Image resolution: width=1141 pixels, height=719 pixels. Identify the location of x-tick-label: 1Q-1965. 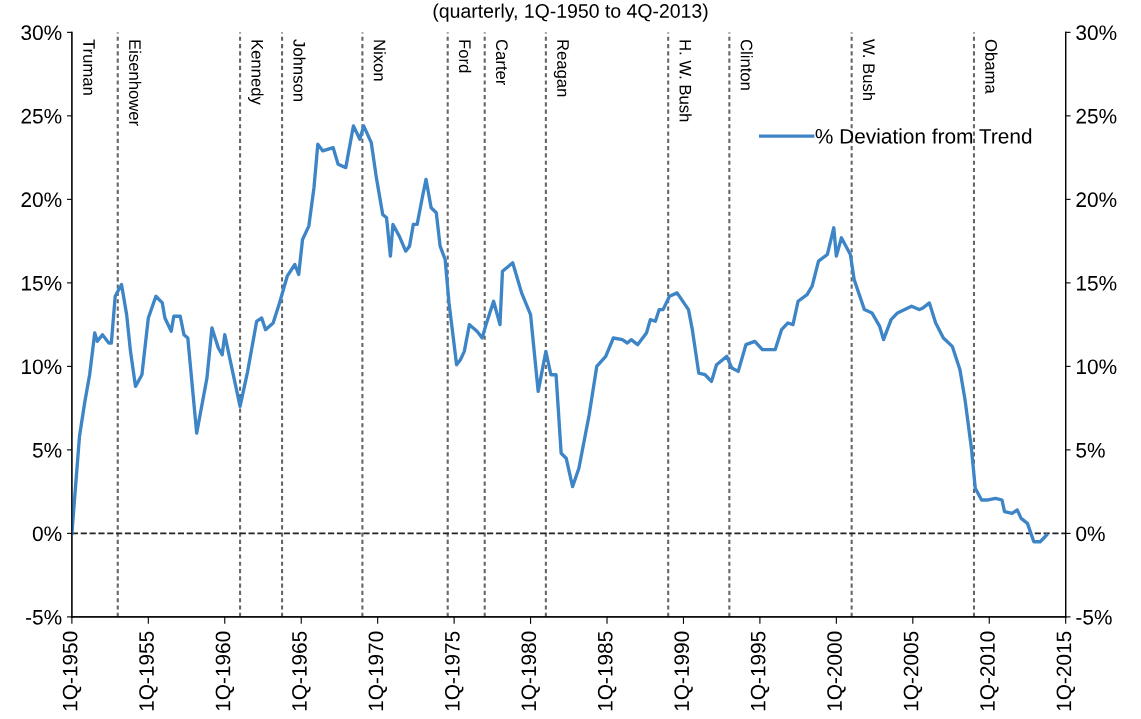
(301, 671).